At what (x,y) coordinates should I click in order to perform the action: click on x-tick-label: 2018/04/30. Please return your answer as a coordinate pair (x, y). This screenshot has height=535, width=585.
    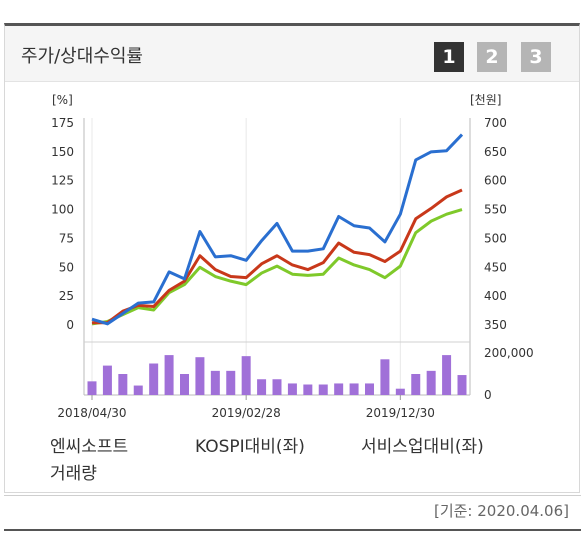
    Looking at the image, I should click on (91, 413).